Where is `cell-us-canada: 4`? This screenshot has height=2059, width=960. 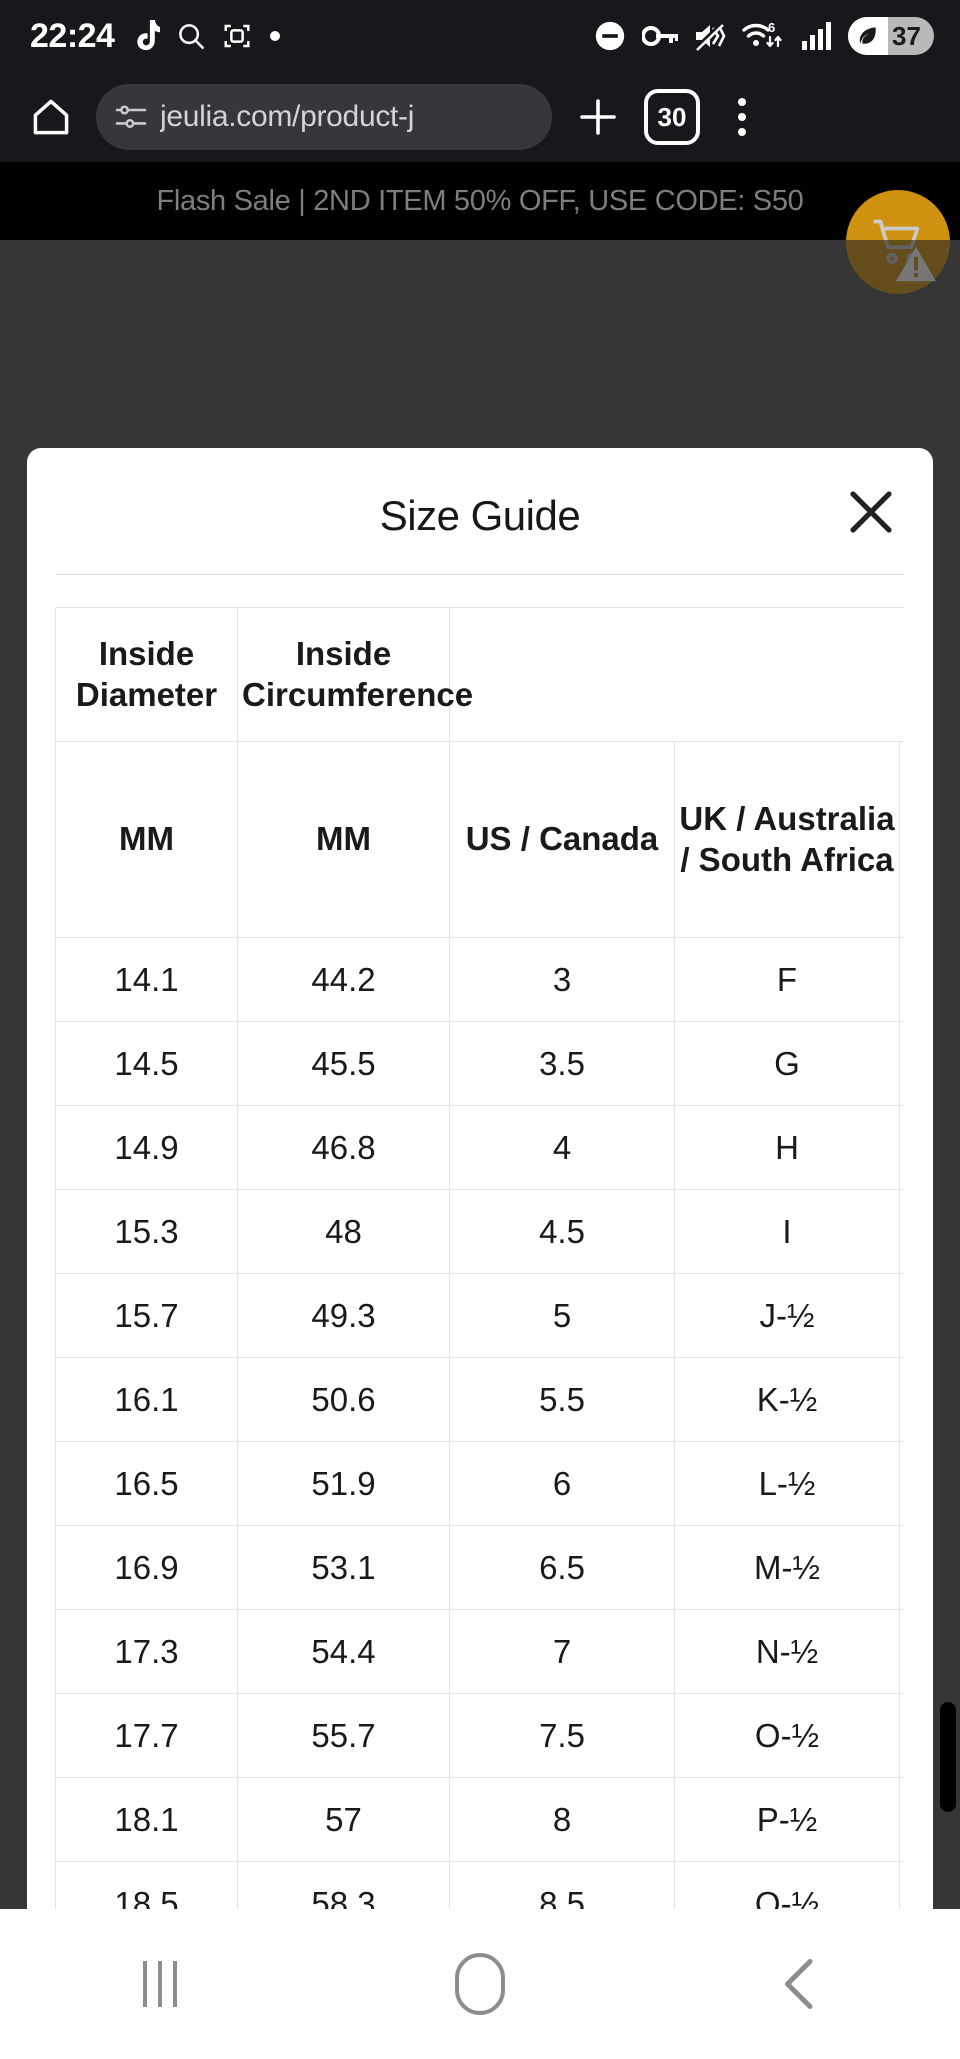 cell-us-canada: 4 is located at coordinates (562, 1147).